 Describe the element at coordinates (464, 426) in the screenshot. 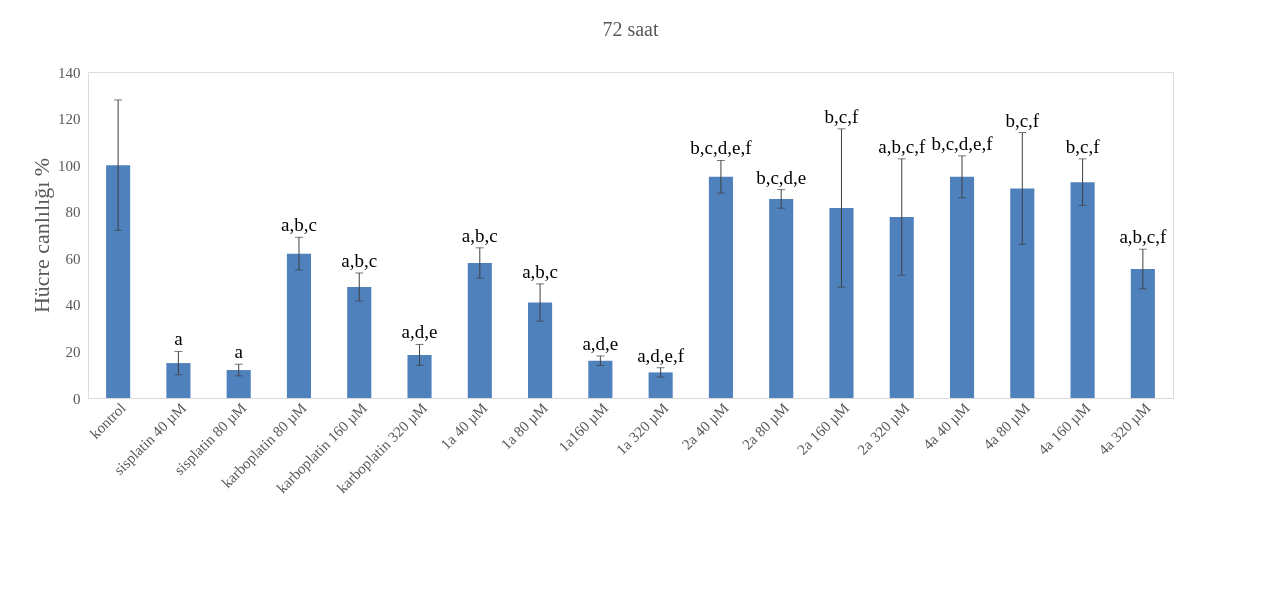

I see `x-tick-label: 1a 40 µM` at that location.